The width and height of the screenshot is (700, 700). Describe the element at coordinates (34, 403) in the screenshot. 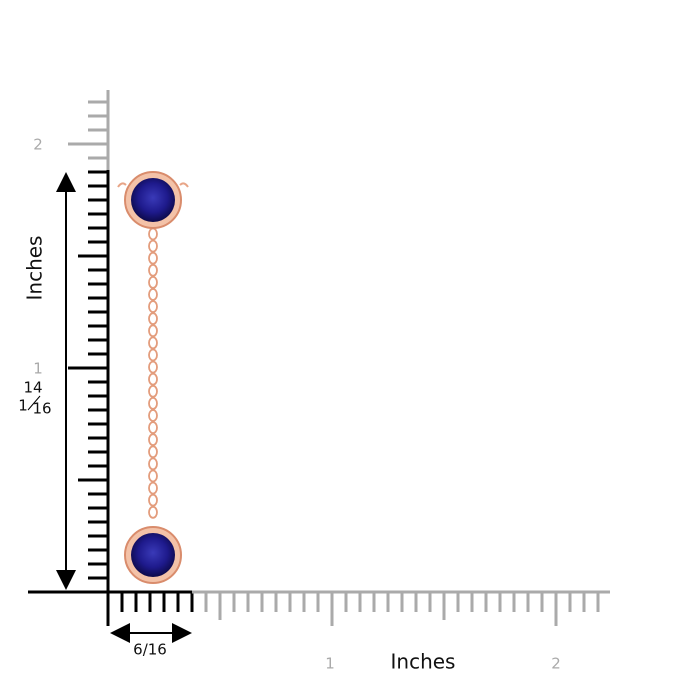

I see `fraction-slash` at that location.